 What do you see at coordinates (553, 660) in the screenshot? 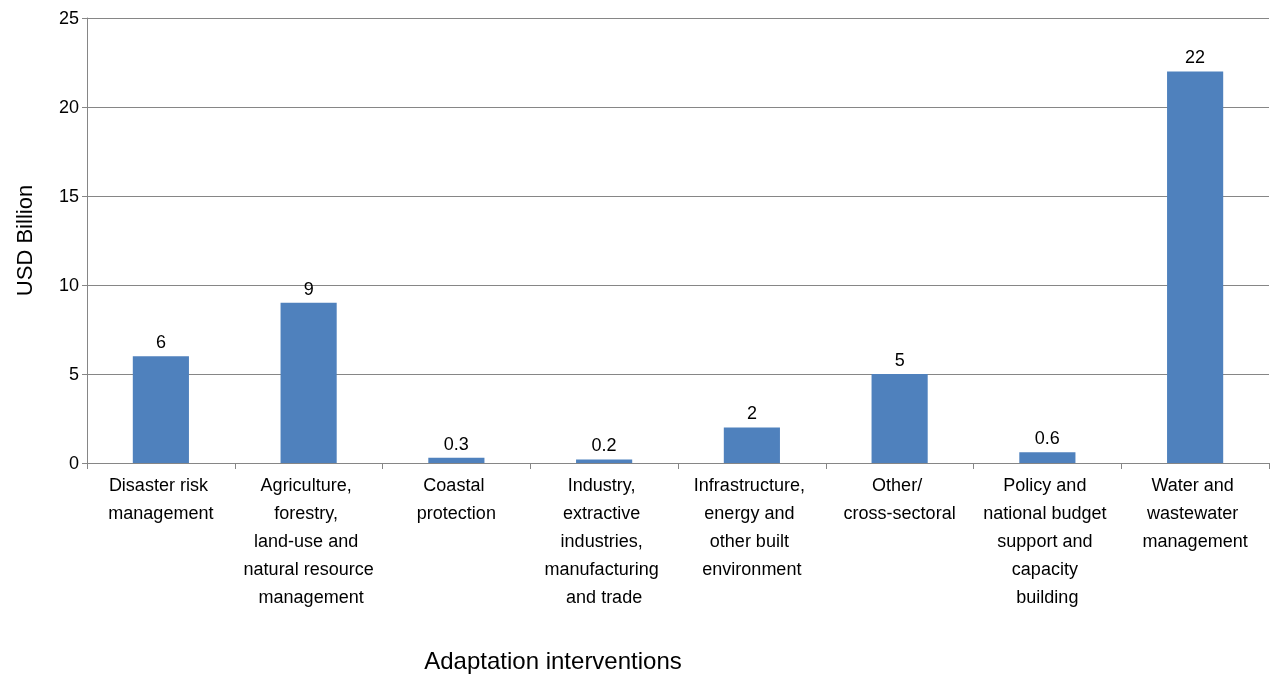
I see `x-axis-title: Adaptation interventions` at bounding box center [553, 660].